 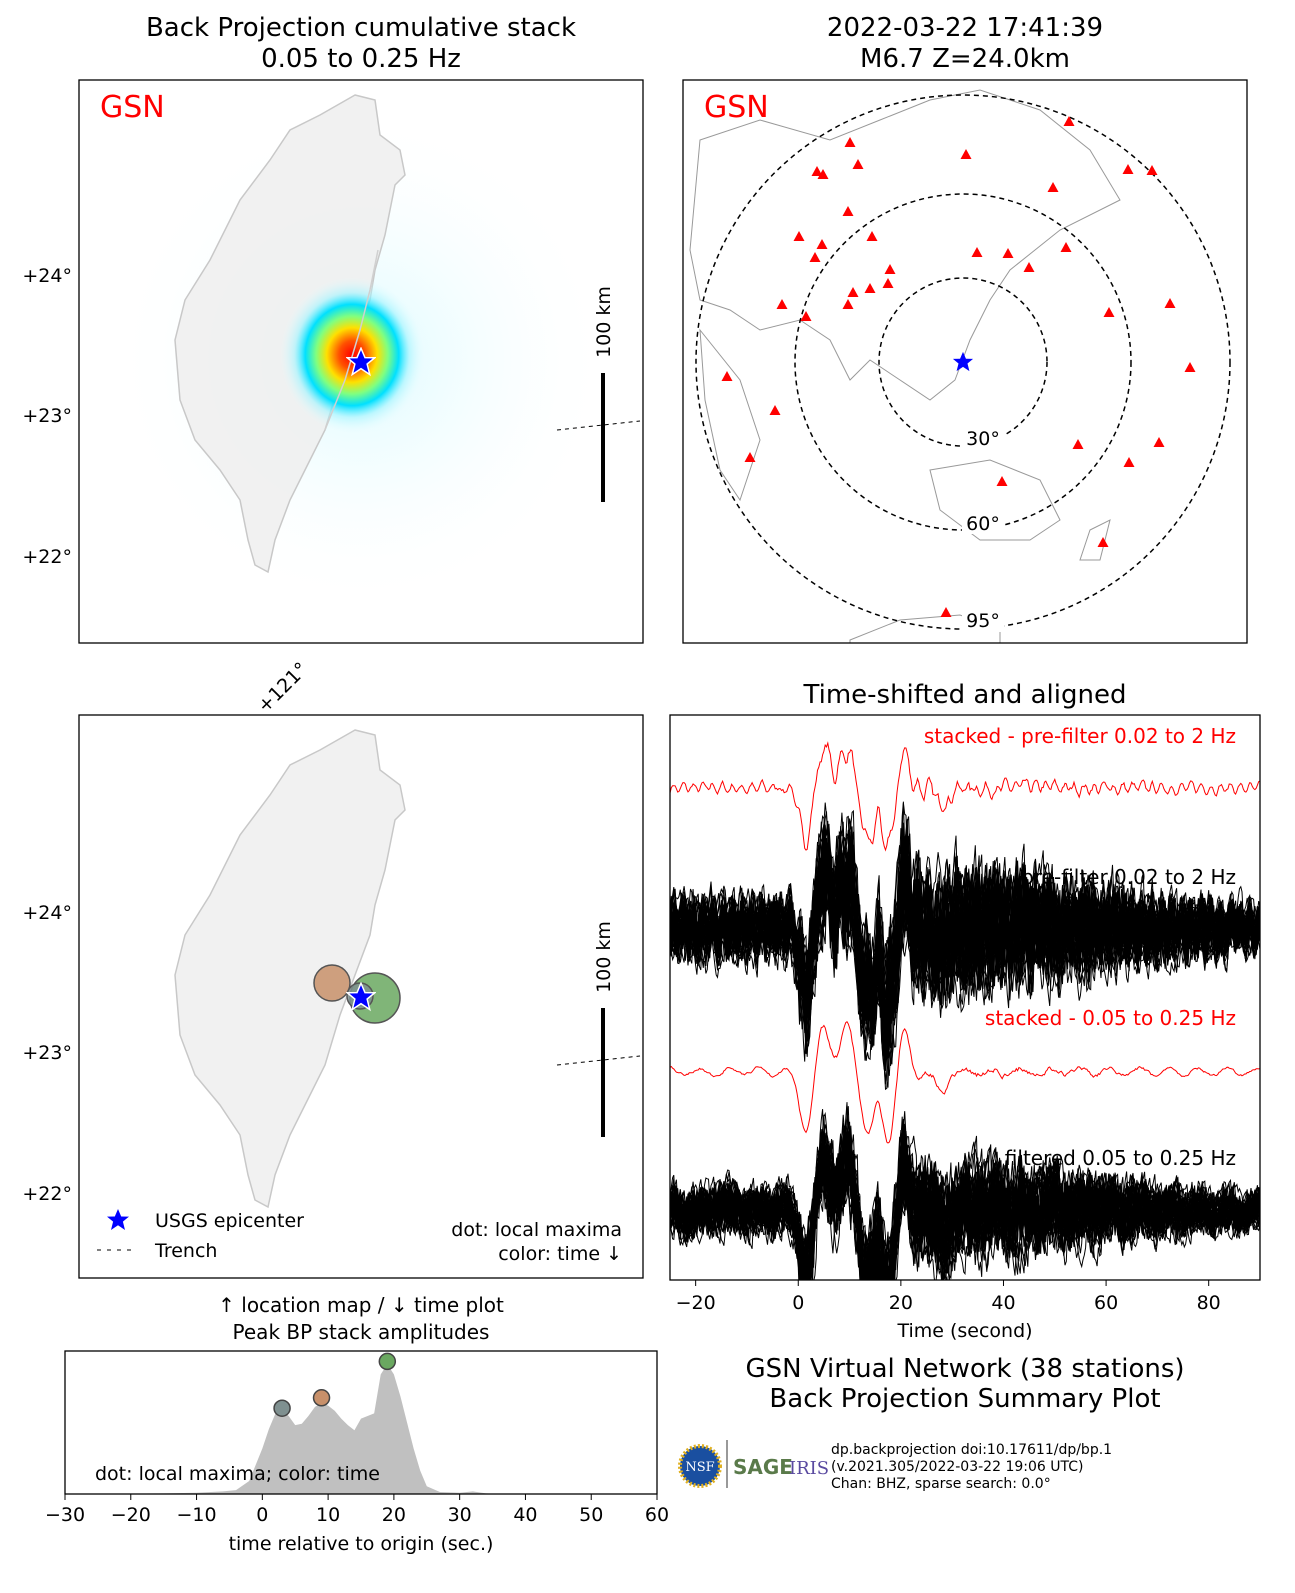 I want to click on info-line: Chan: BHZ, sparse search: 0.0°, so click(x=941, y=1484).